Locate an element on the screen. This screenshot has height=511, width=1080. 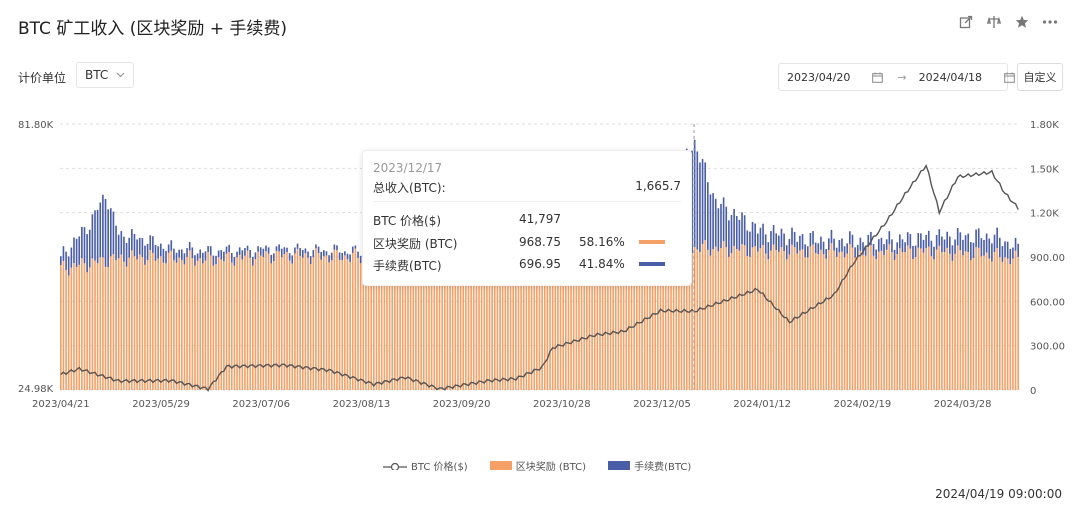
tooltip-reward-value: 968.75 is located at coordinates (540, 242).